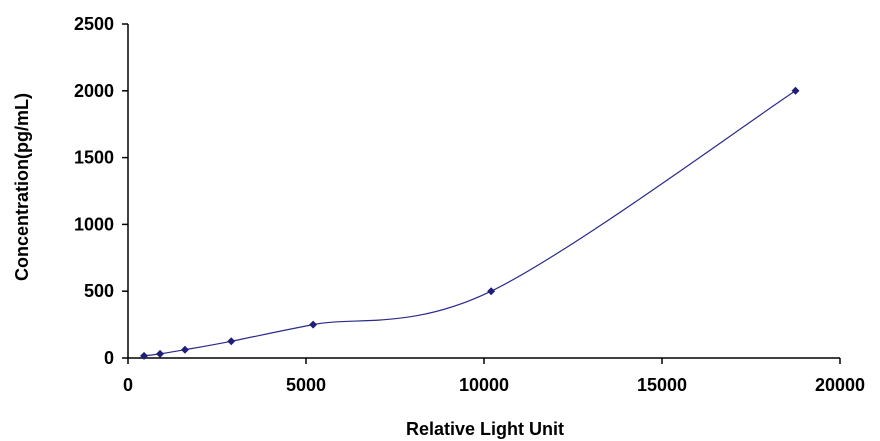 The image size is (880, 441). Describe the element at coordinates (99, 291) in the screenshot. I see `y-tick-label: 500` at that location.